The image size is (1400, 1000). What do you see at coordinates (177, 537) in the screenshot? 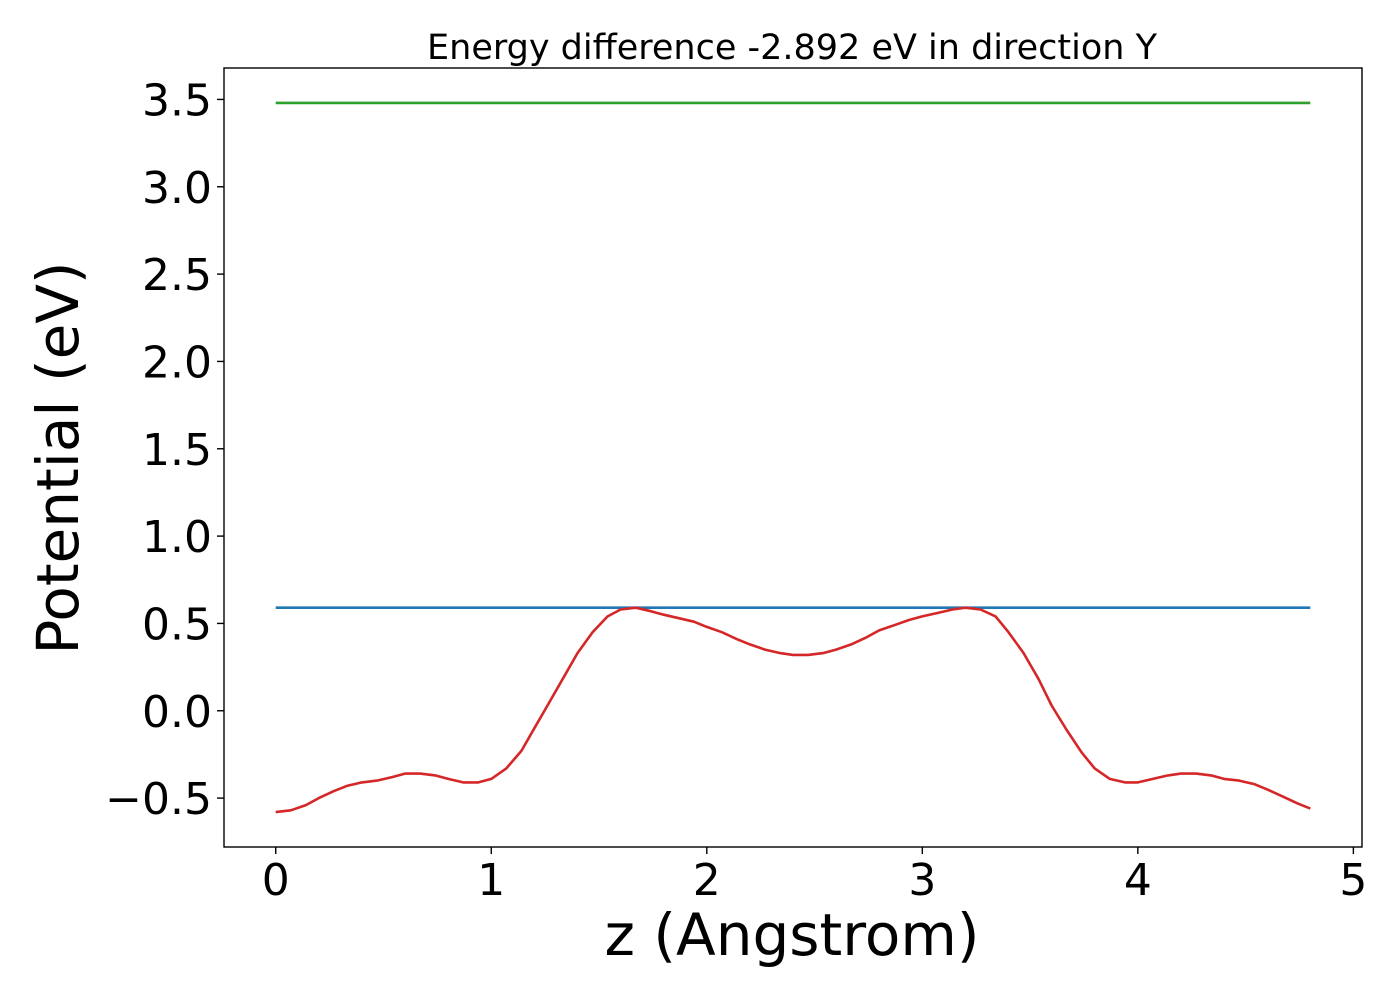
I see `y-tick-label: 1.0` at bounding box center [177, 537].